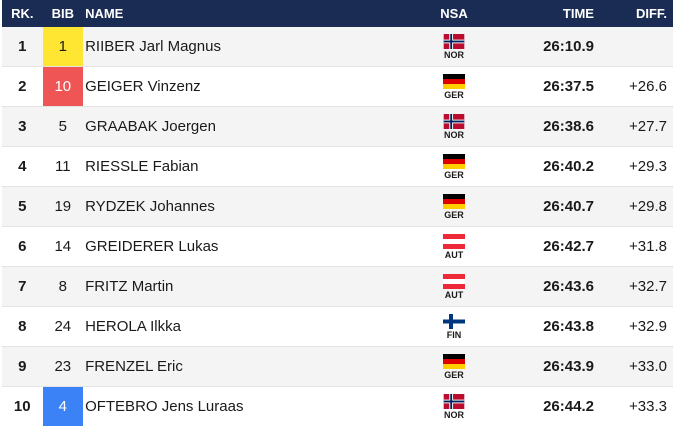 The image size is (675, 432). I want to click on header-row: RK. BIB NAME NSA TIME DIFF., so click(337, 13).